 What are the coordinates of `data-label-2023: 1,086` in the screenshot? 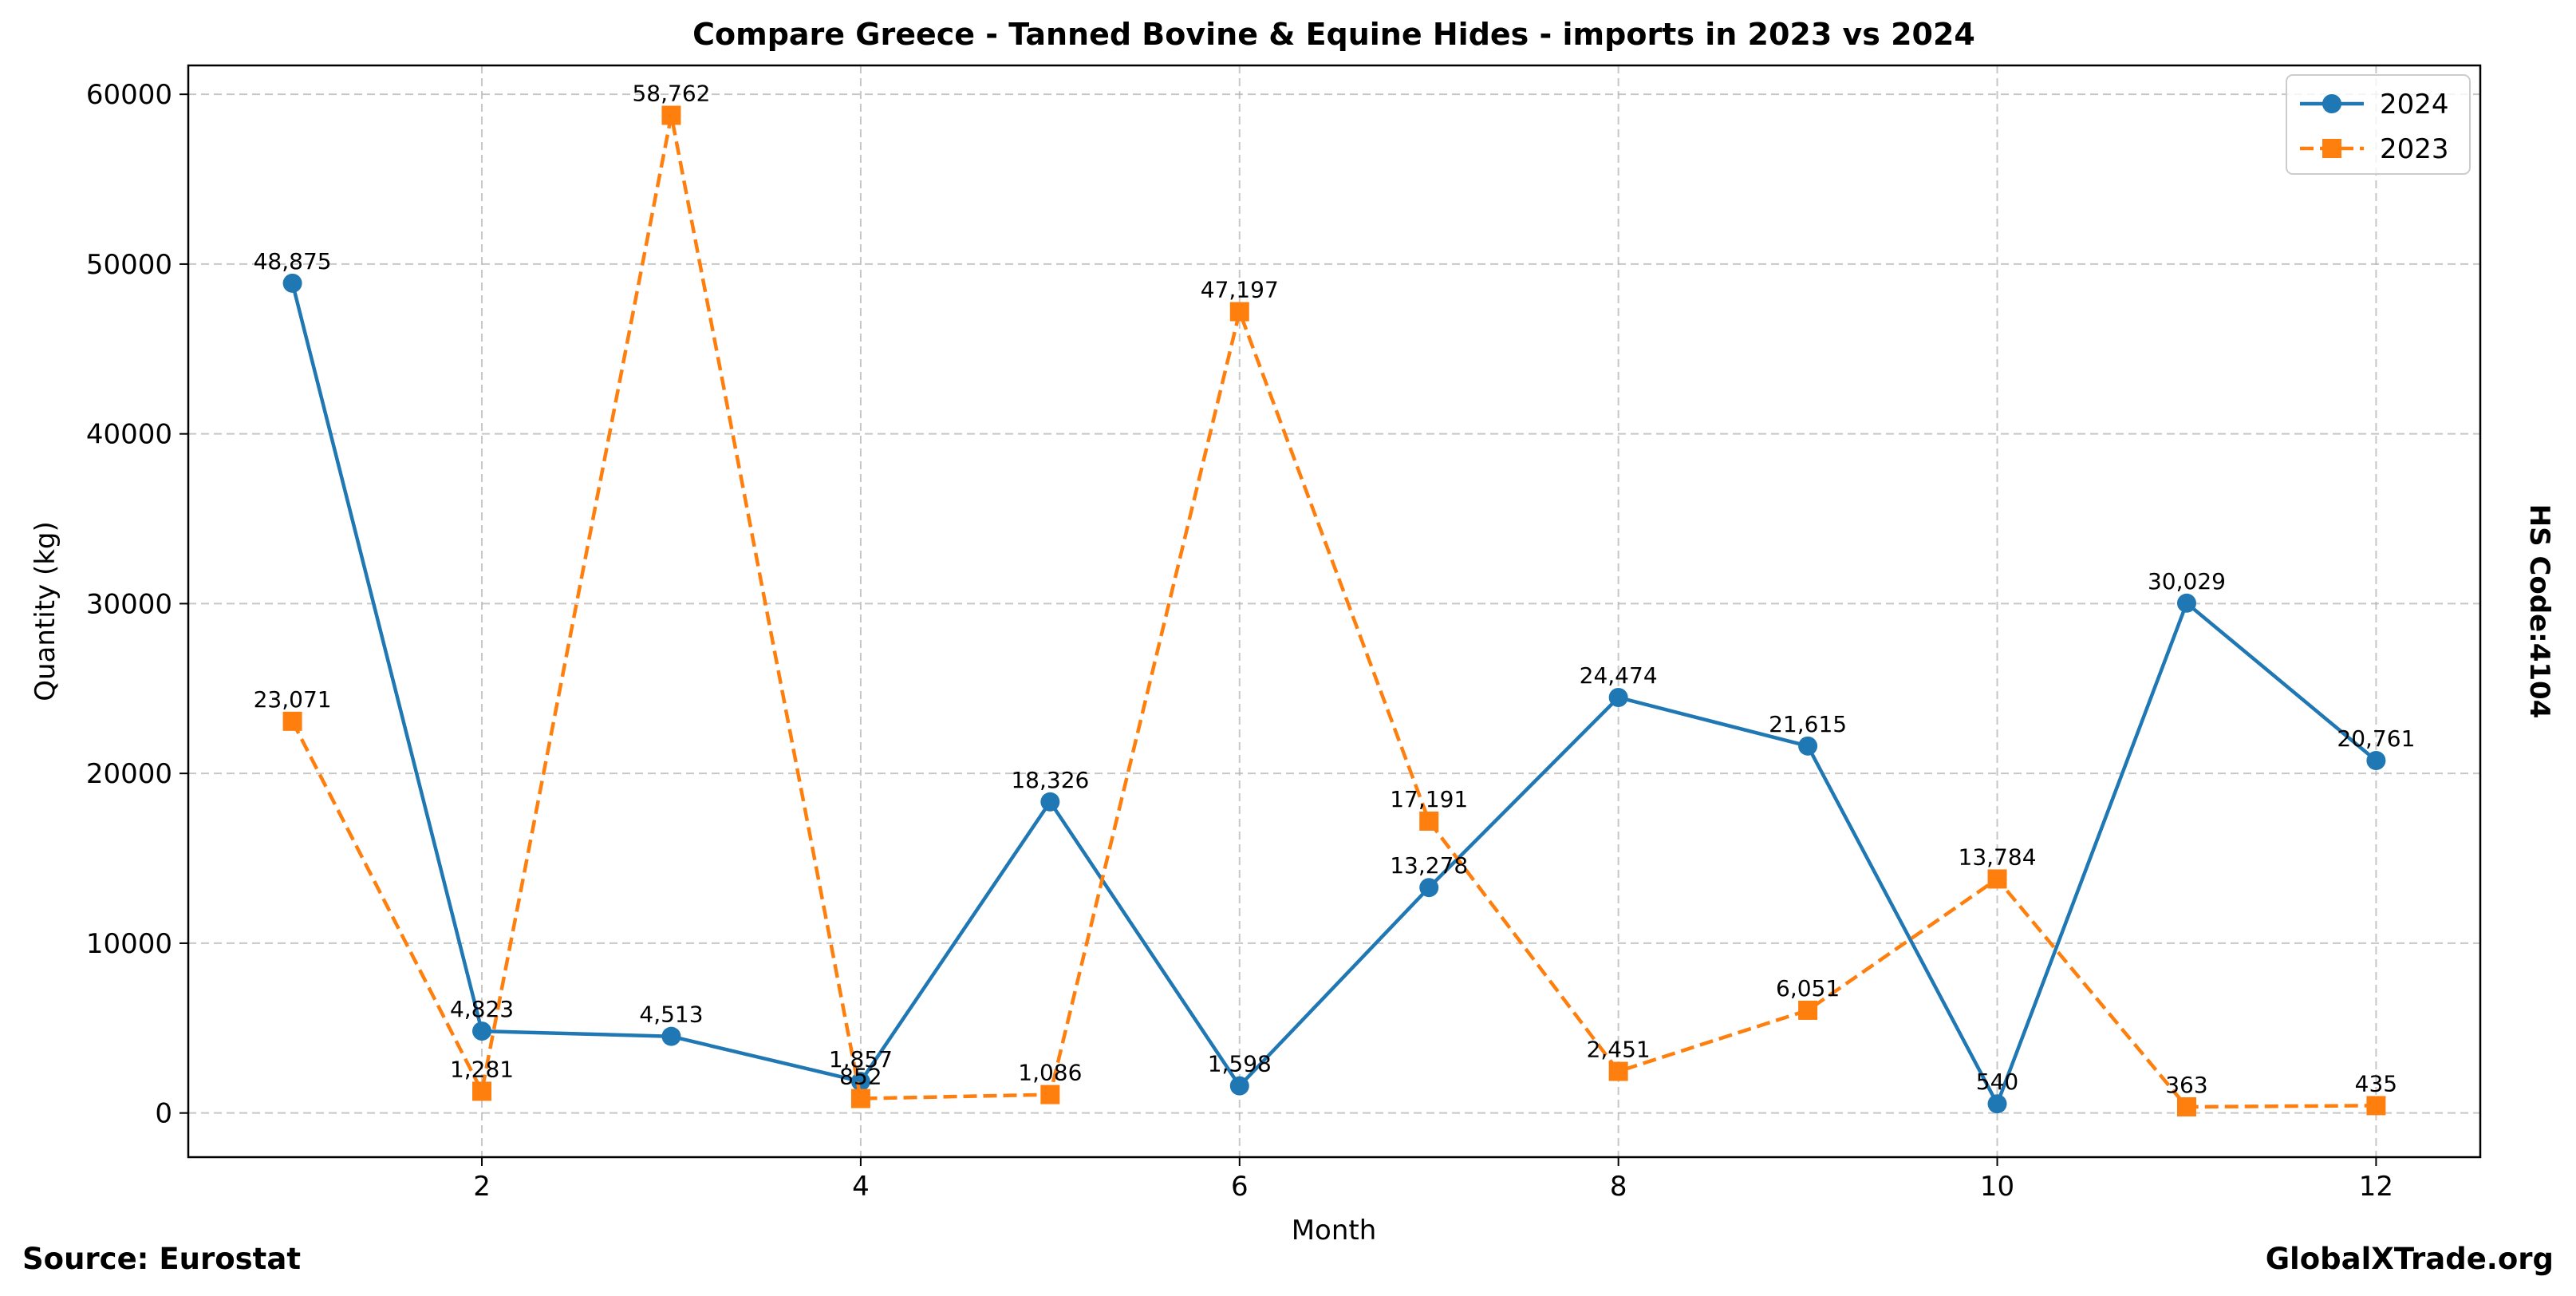 It's located at (1050, 1073).